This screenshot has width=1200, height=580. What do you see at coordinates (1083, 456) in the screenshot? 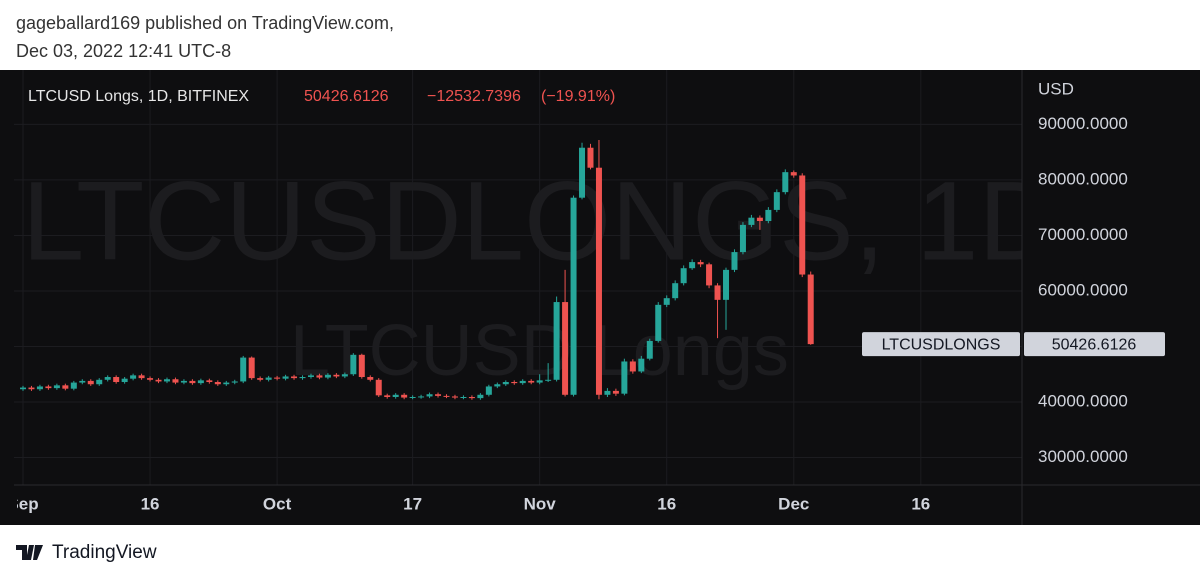
I see `y-tick-label: 30000.0000` at bounding box center [1083, 456].